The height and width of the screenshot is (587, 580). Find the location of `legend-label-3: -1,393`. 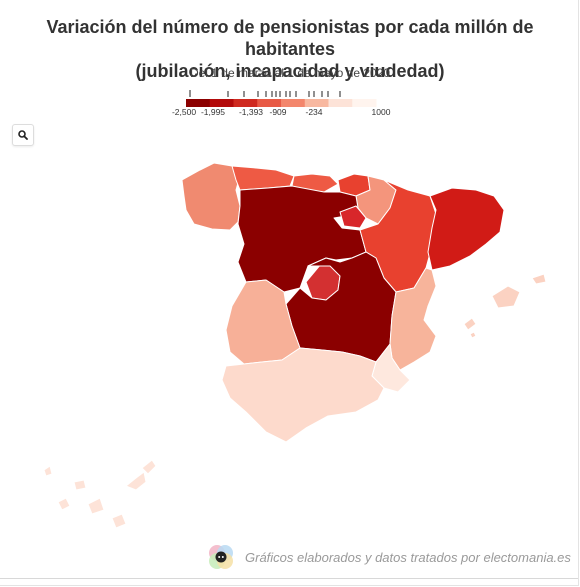

legend-label-3: -1,393 is located at coordinates (251, 112).